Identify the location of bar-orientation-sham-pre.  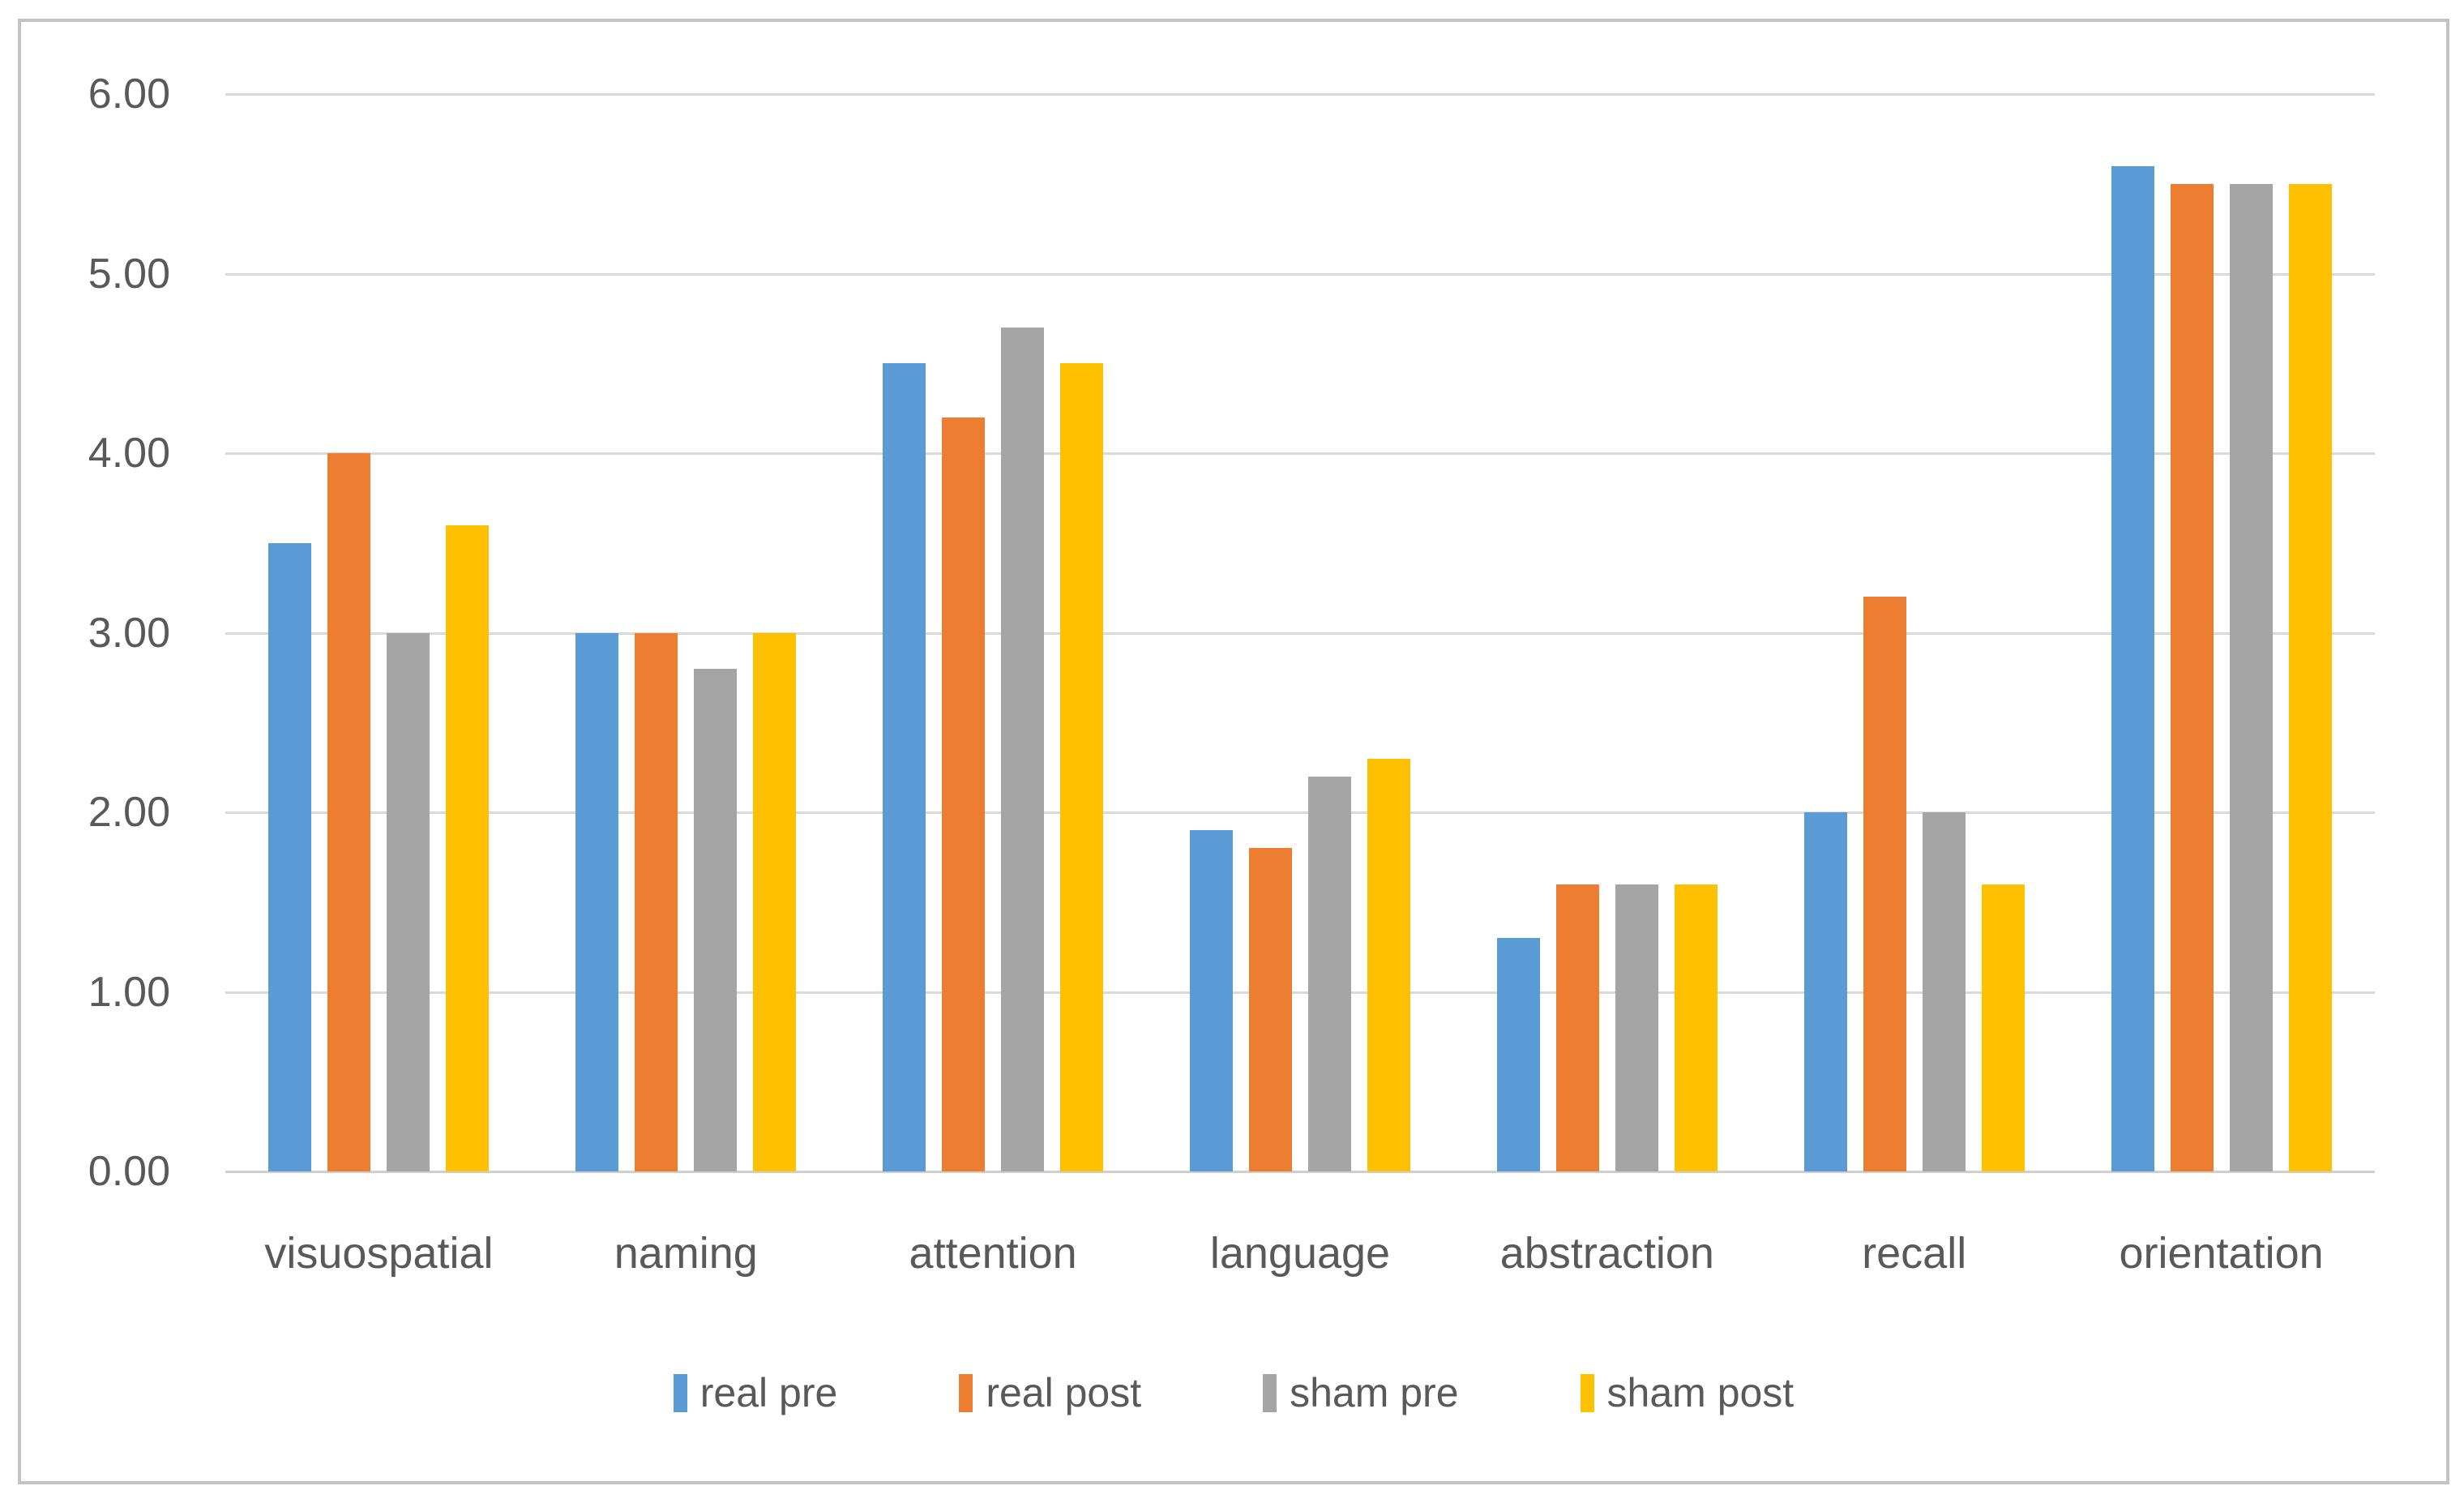
(2251, 677).